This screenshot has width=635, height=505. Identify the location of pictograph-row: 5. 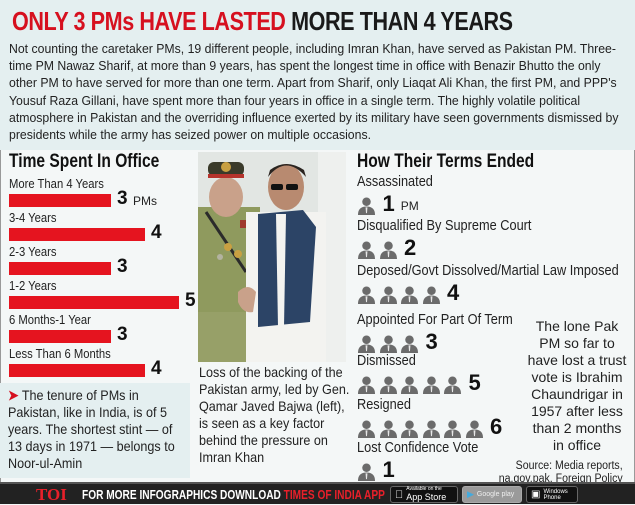
(419, 383).